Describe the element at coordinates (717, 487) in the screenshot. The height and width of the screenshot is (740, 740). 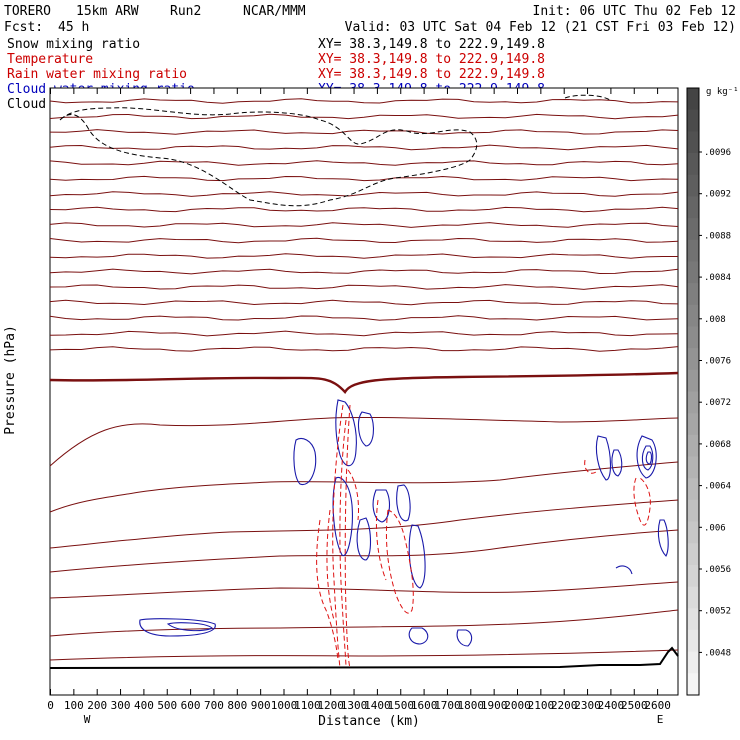
I see `colorbar-tick-label-8: .0064` at that location.